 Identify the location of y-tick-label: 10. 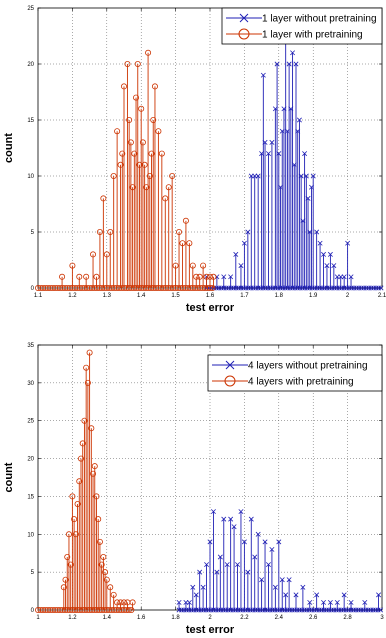
(30, 535).